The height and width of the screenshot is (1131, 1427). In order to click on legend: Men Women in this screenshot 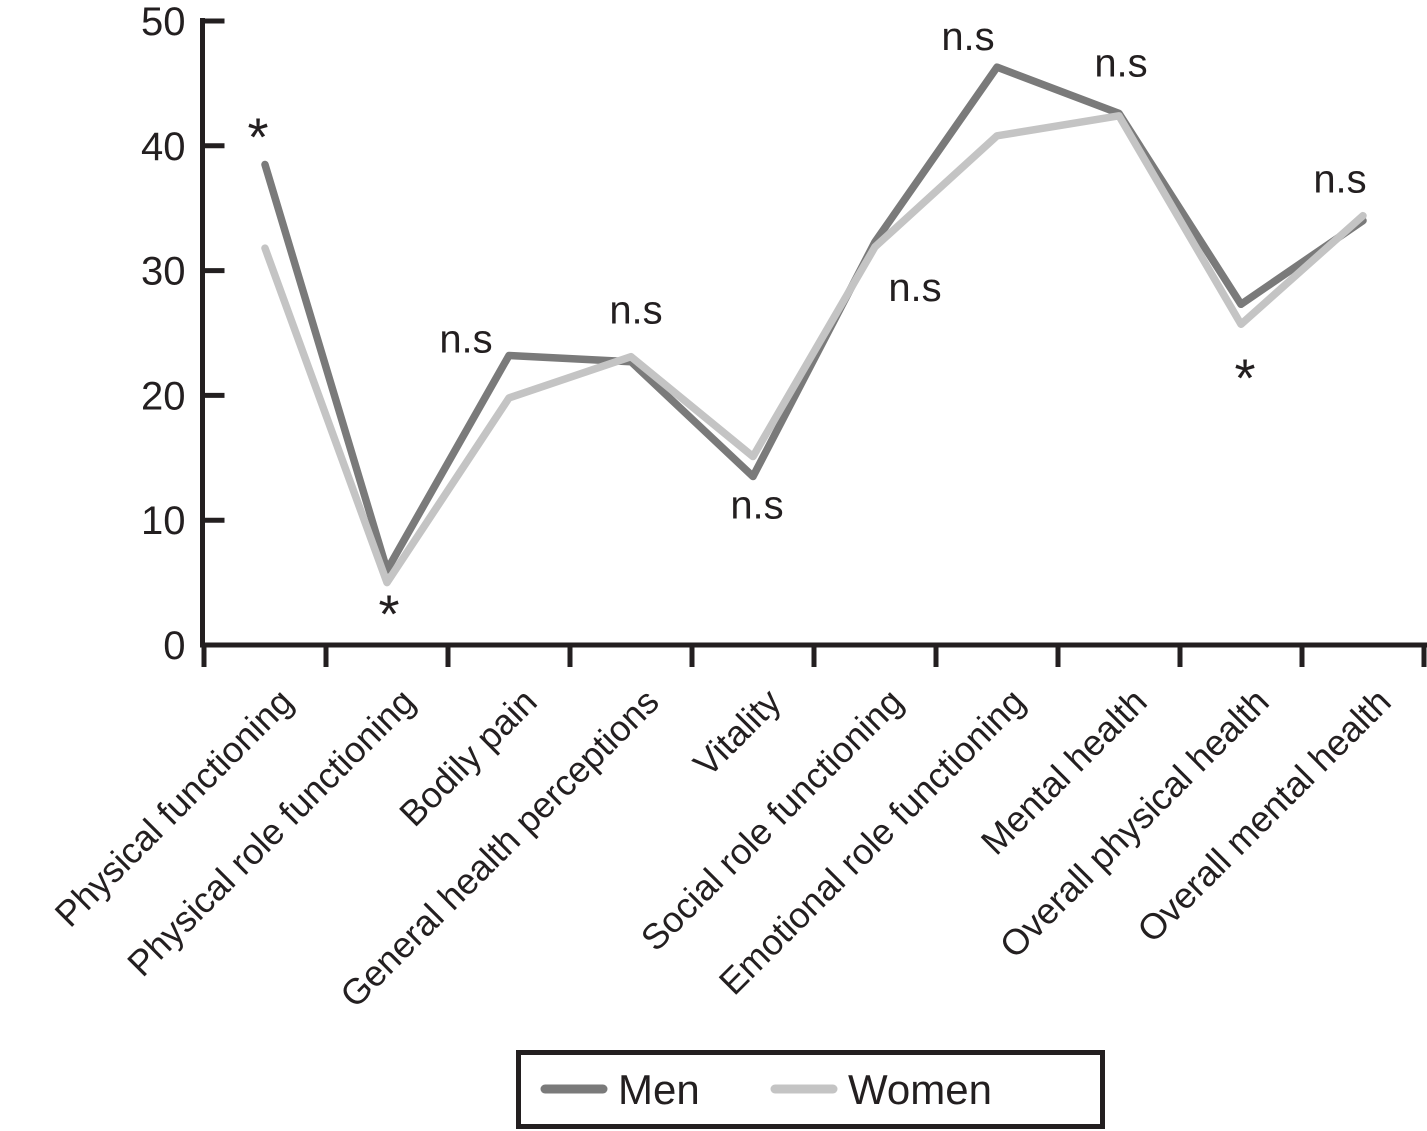, I will do `click(810, 1089)`.